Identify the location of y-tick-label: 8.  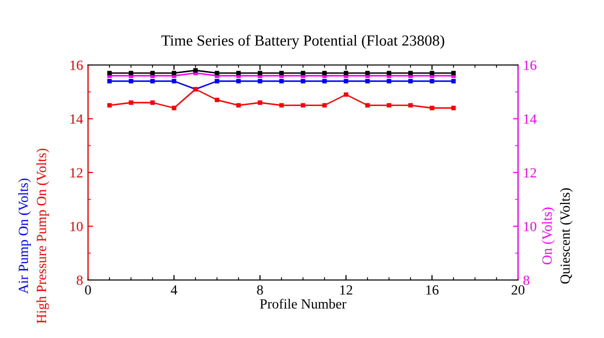
(79, 280).